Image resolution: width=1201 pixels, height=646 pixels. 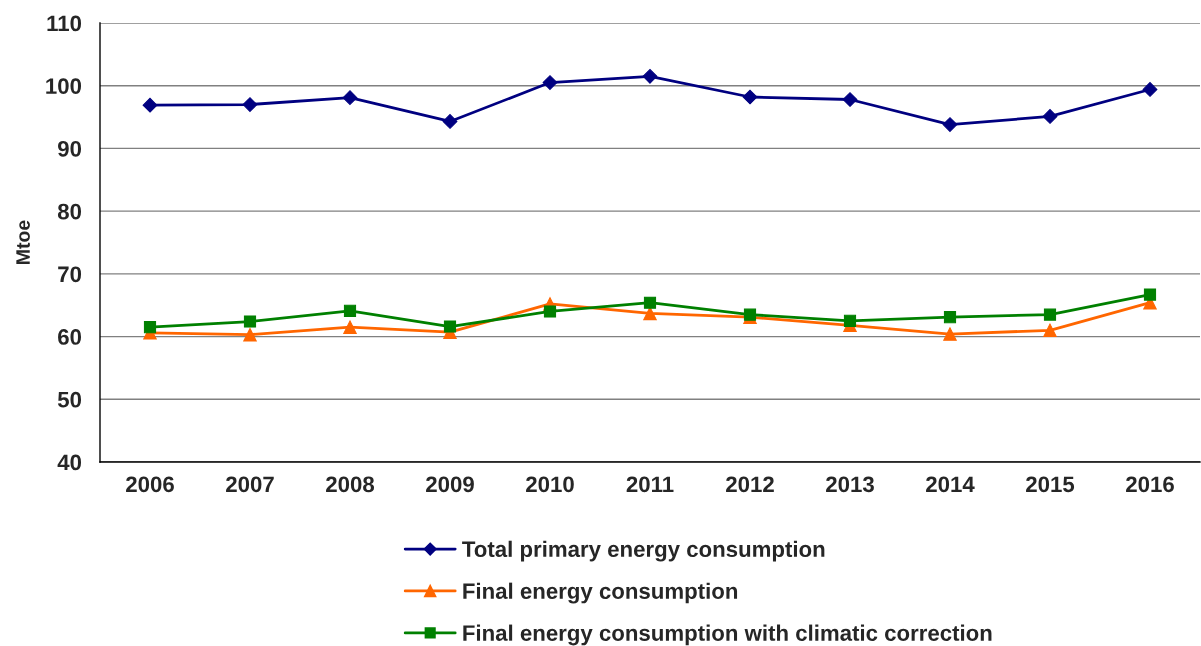 I want to click on legend-label: Final energy consumption, so click(x=600, y=593).